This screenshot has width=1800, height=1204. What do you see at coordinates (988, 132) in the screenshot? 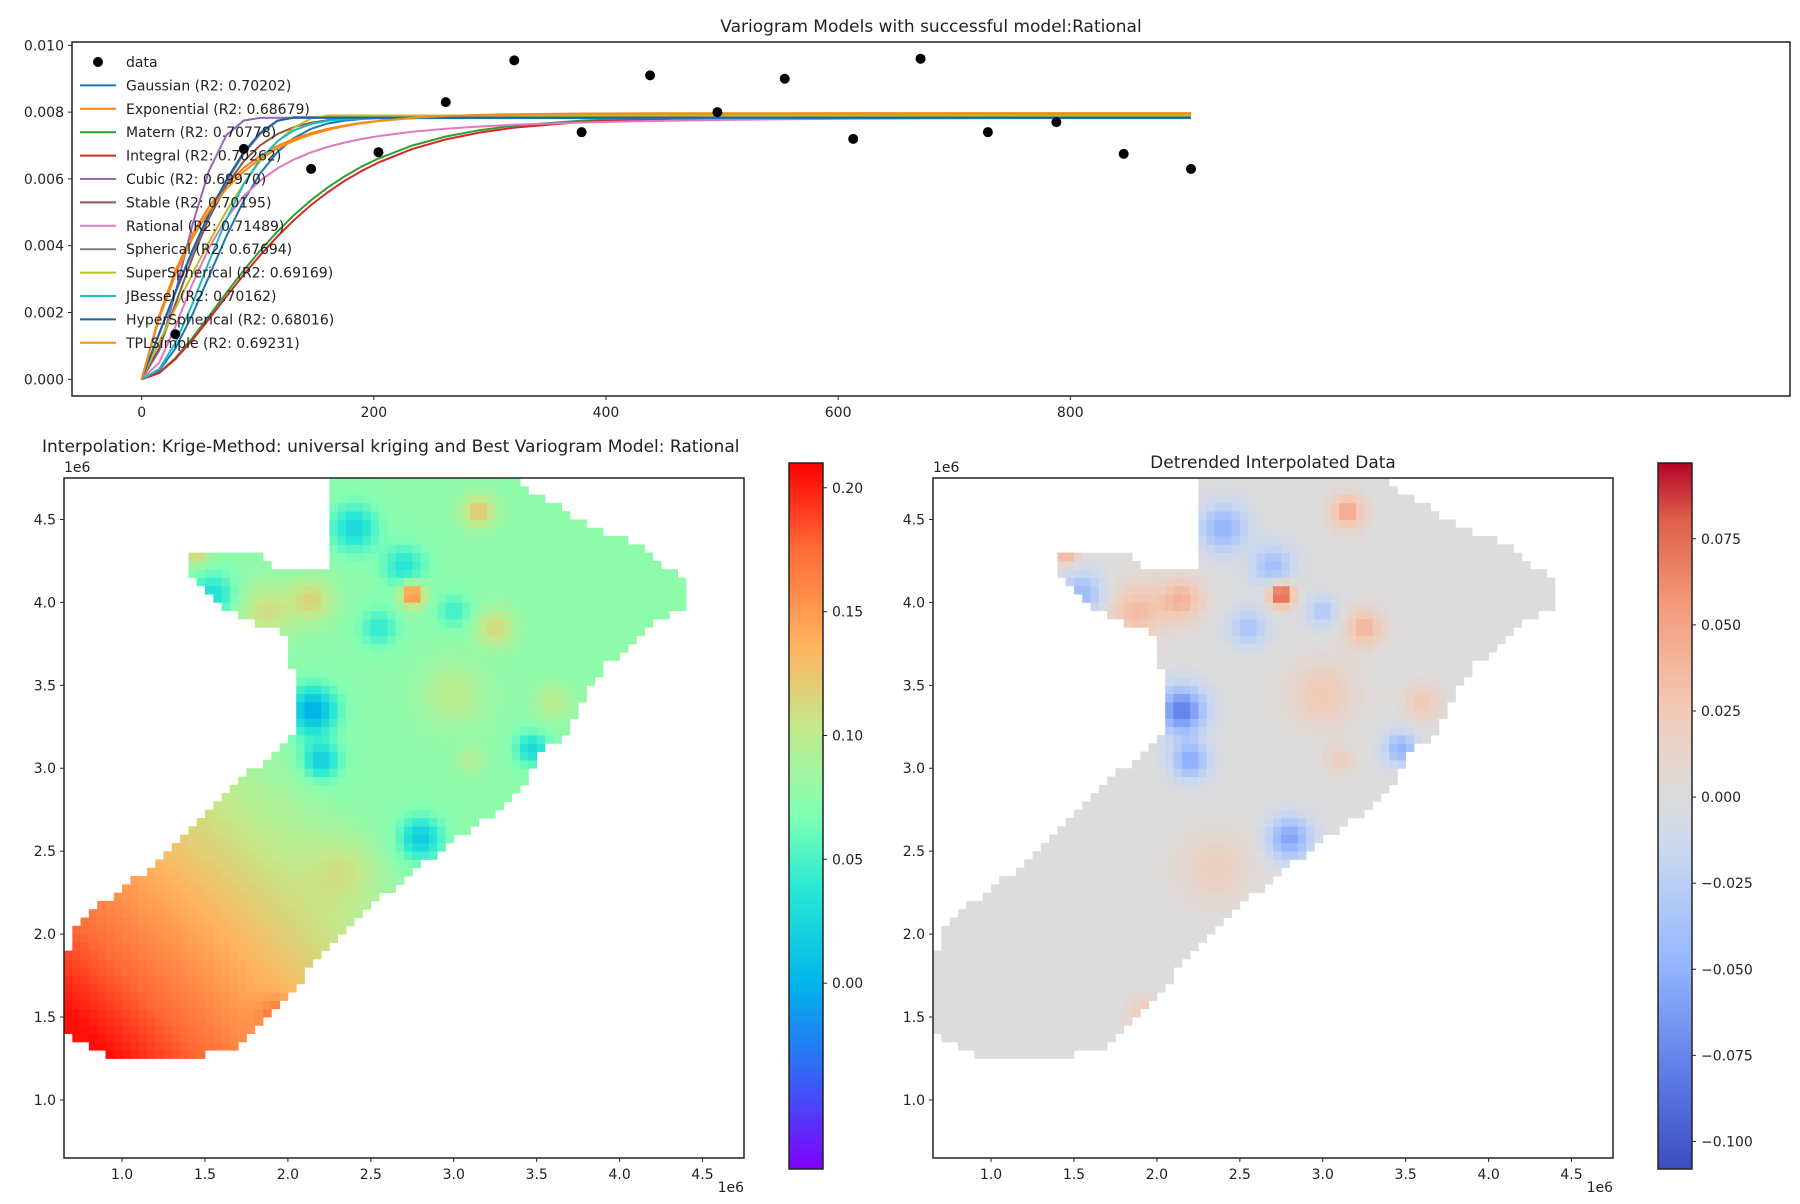
I see `data-point` at bounding box center [988, 132].